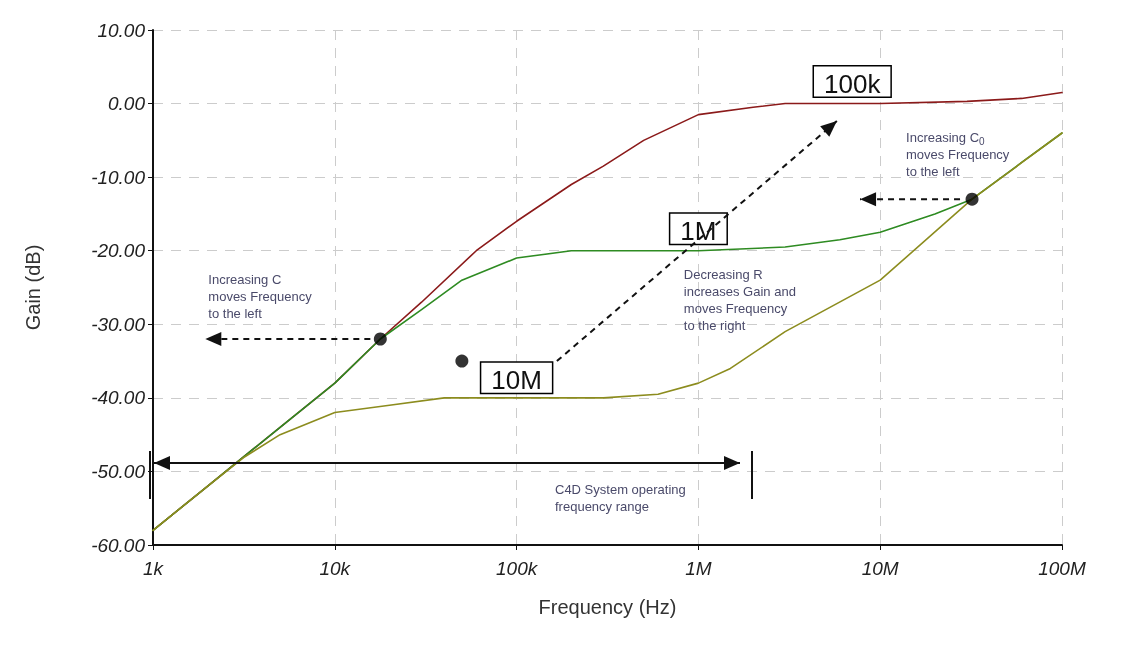 Image resolution: width=1128 pixels, height=649 pixels. I want to click on annotation: Increasing C moves Frequency to the left, so click(260, 296).